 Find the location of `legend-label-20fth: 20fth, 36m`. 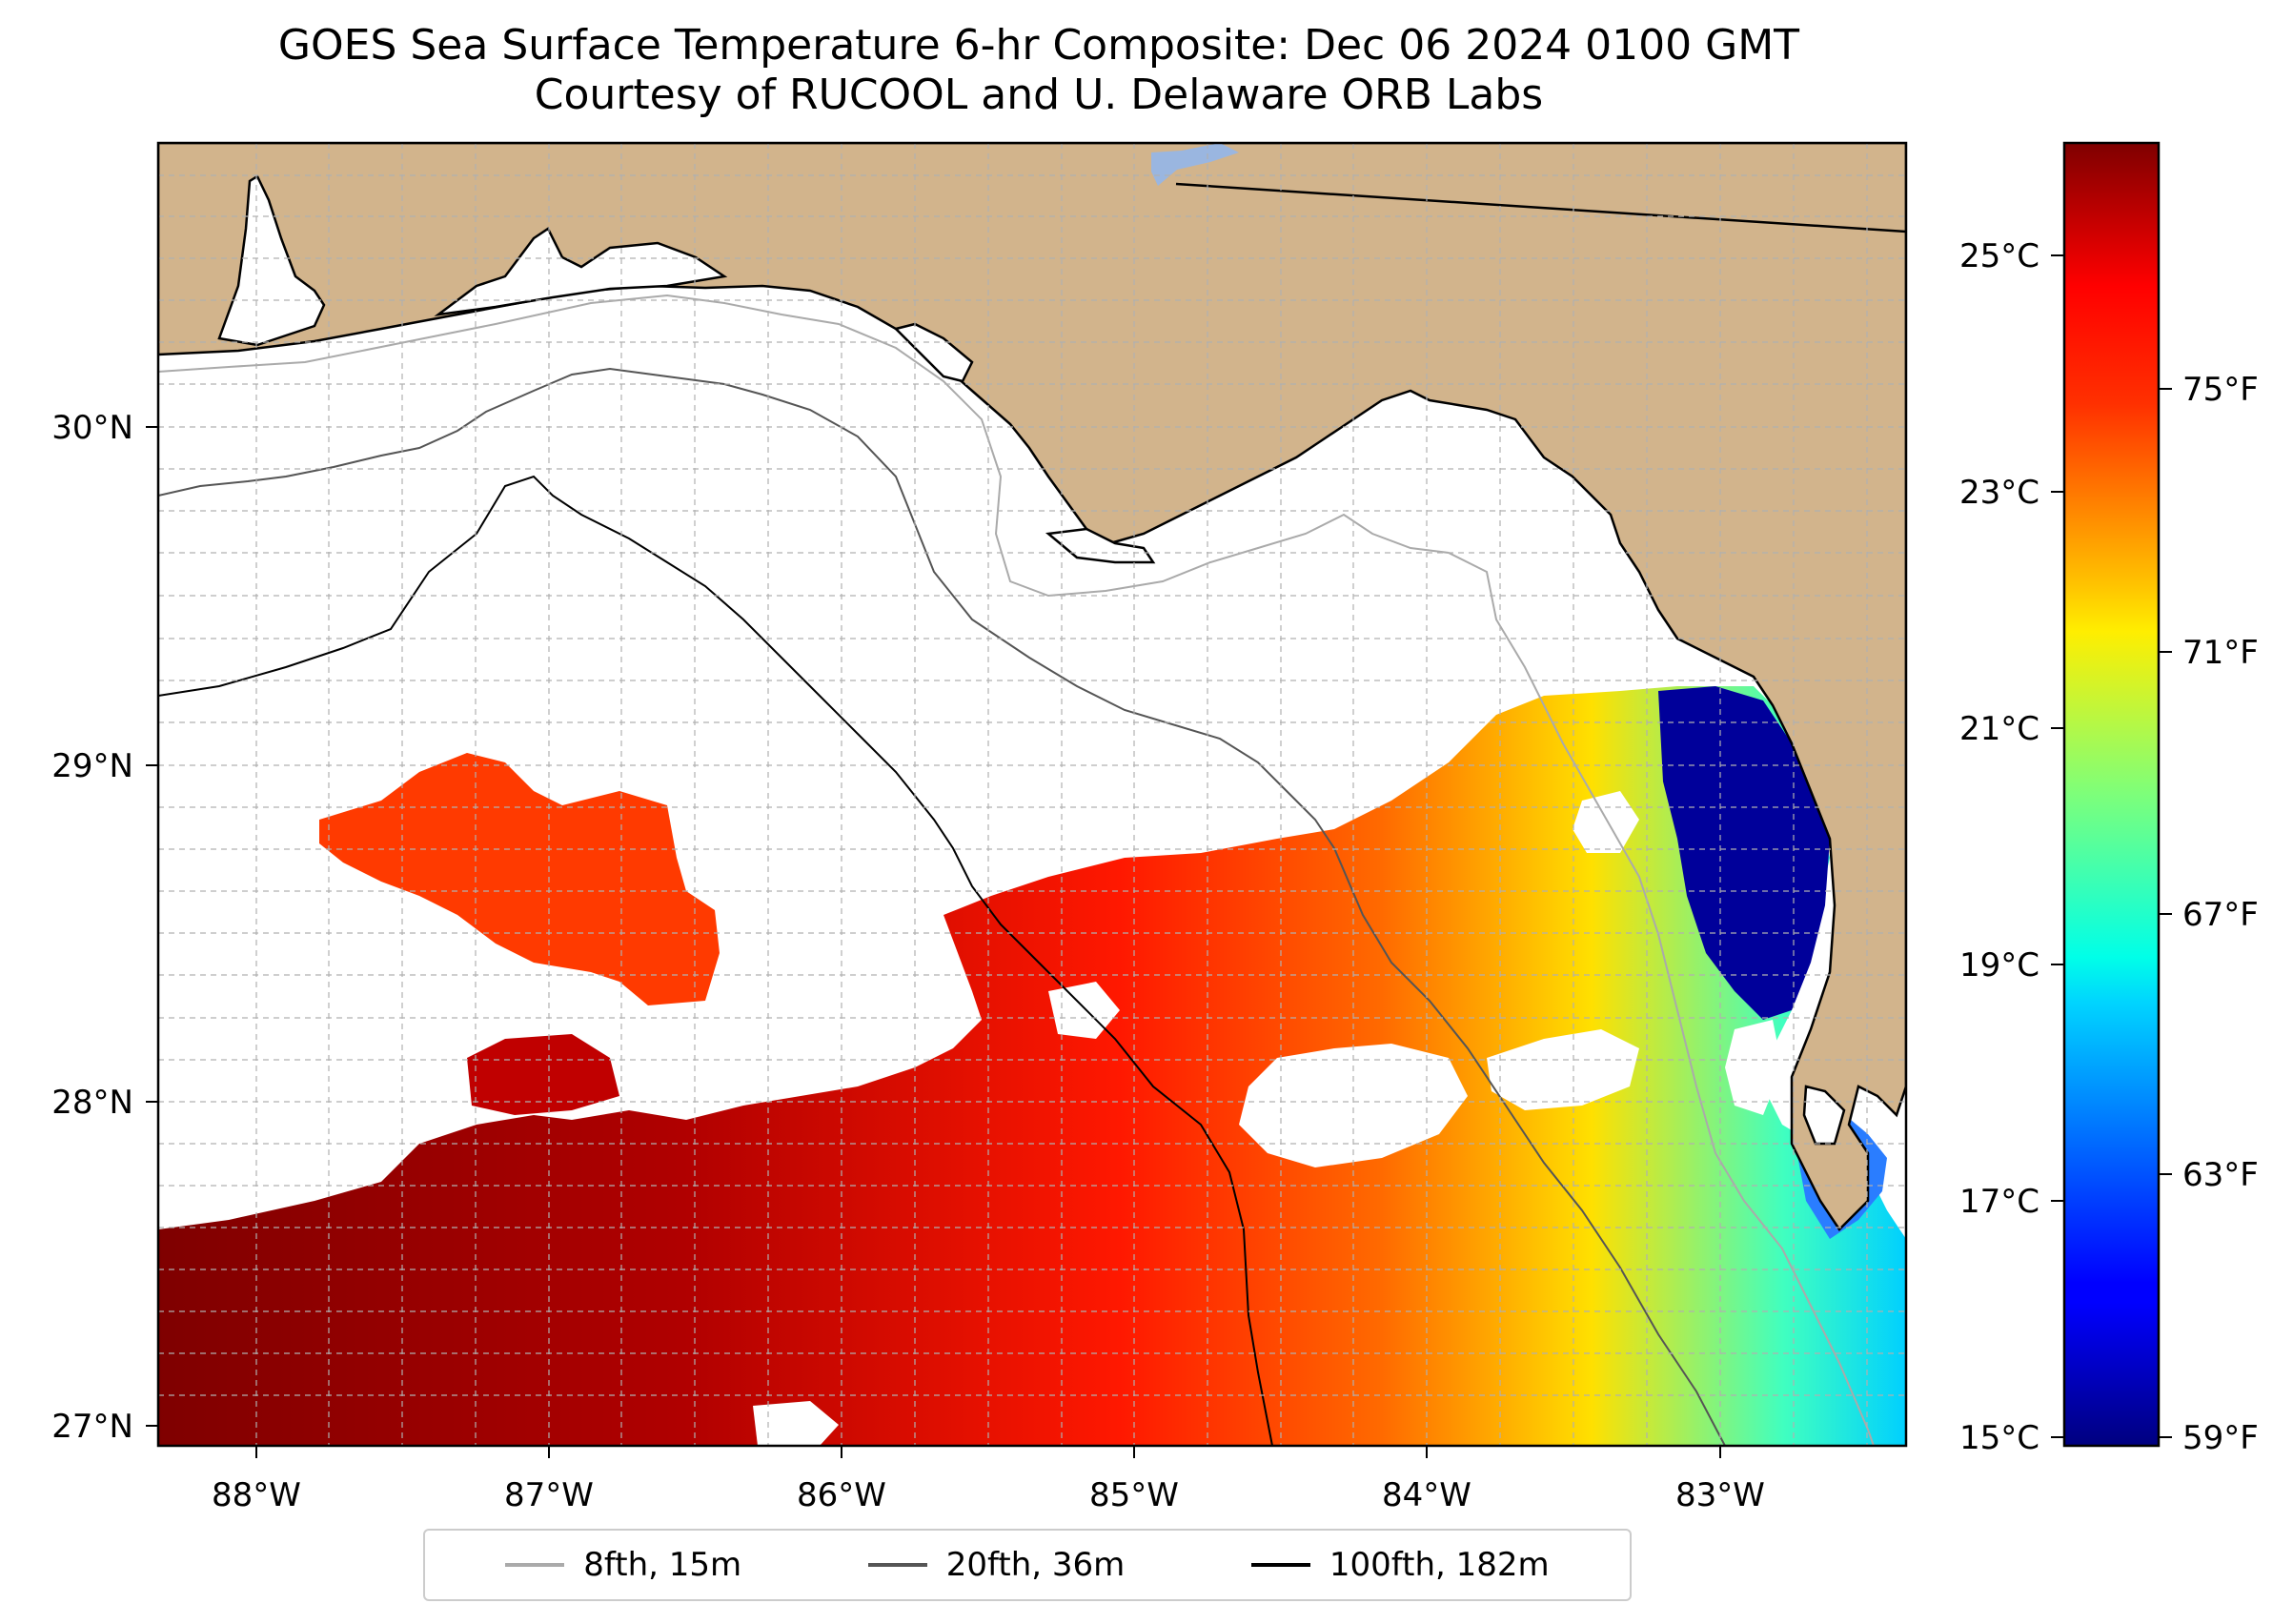

legend-label-20fth: 20fth, 36m is located at coordinates (1036, 1565).